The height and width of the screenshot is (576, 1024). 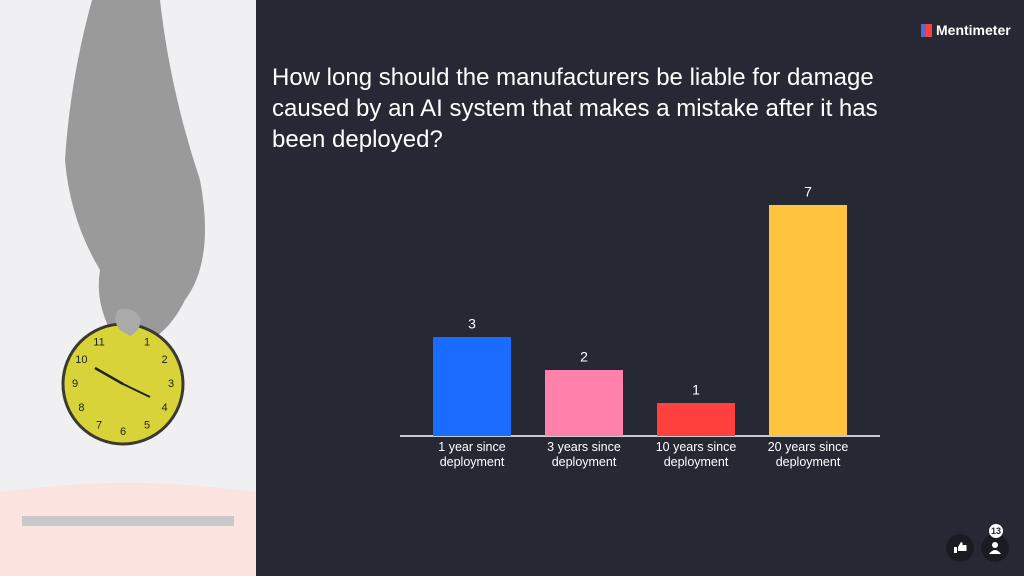 I want to click on value-label: 7, so click(x=808, y=192).